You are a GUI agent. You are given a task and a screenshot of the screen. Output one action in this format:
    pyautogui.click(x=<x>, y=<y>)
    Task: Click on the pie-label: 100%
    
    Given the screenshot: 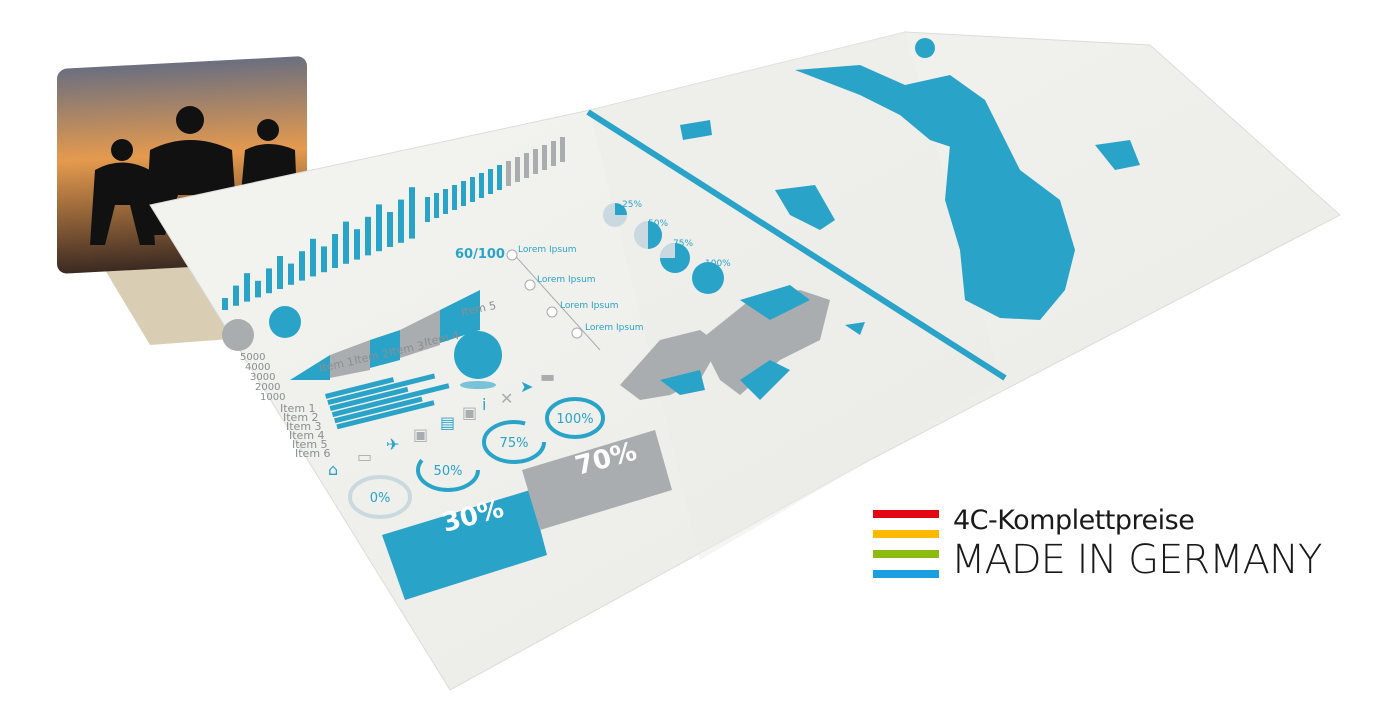 What is the action you would take?
    pyautogui.click(x=718, y=264)
    